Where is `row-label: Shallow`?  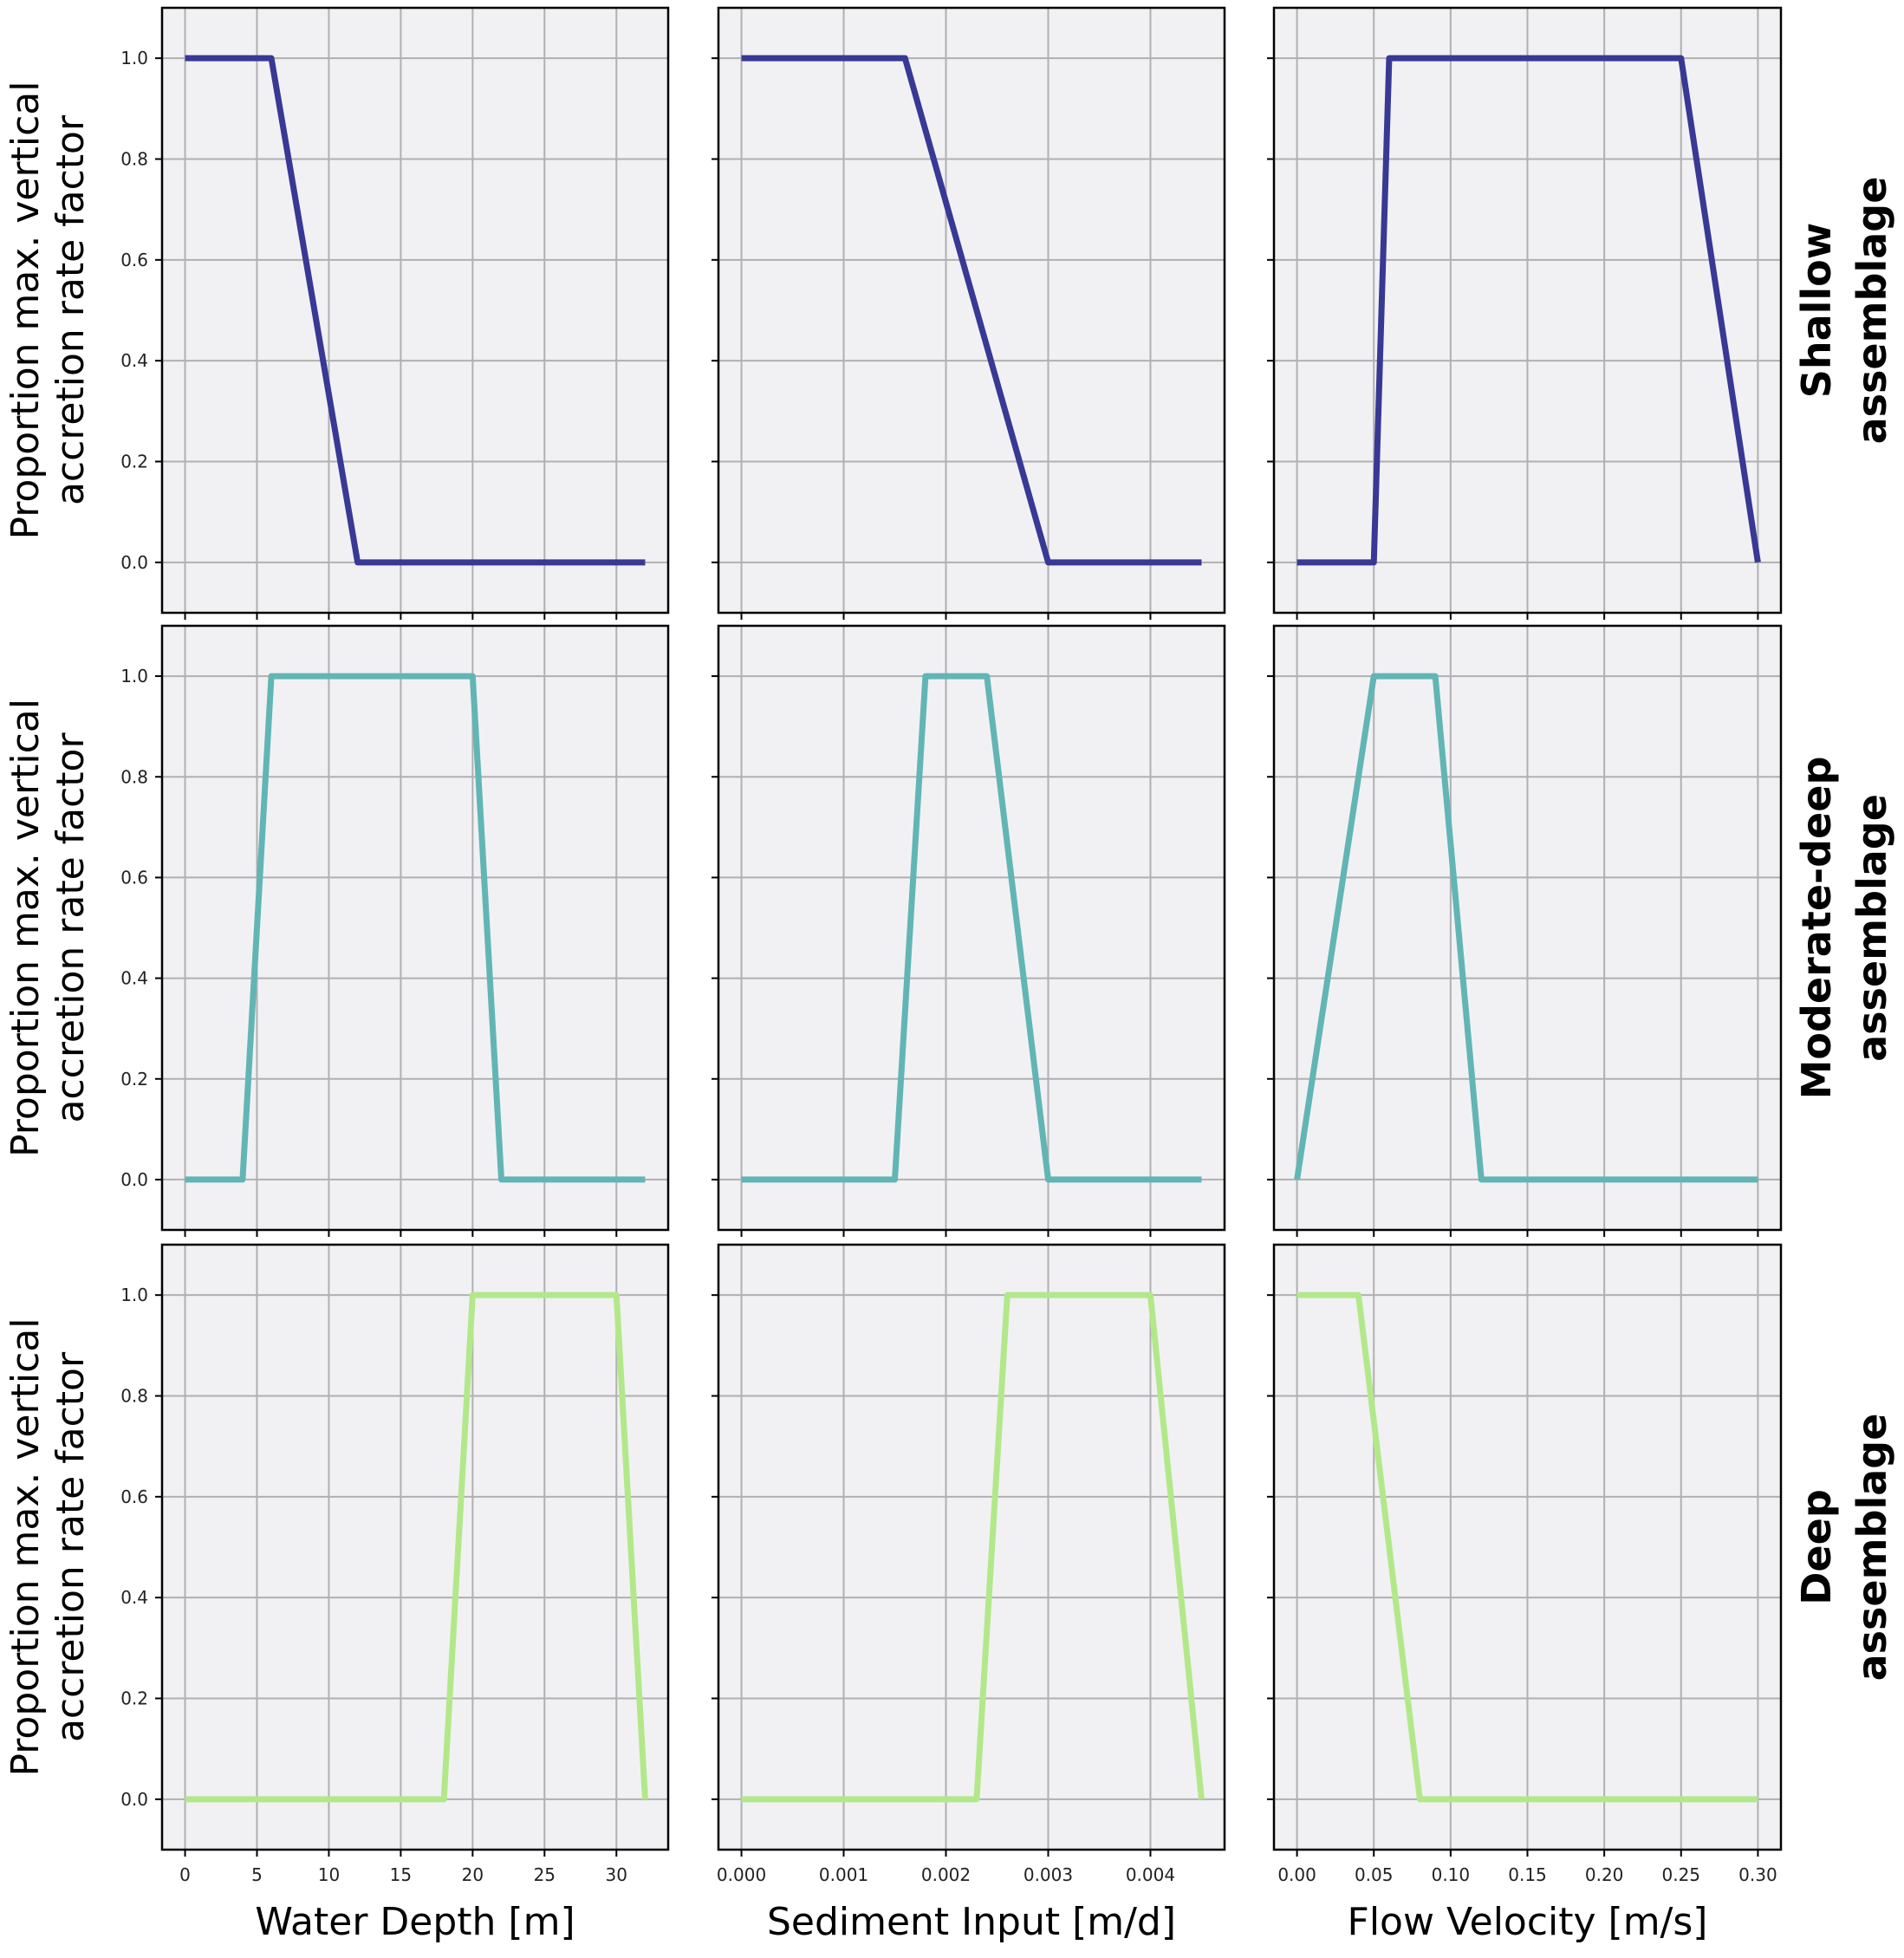
row-label: Shallow is located at coordinates (1816, 311).